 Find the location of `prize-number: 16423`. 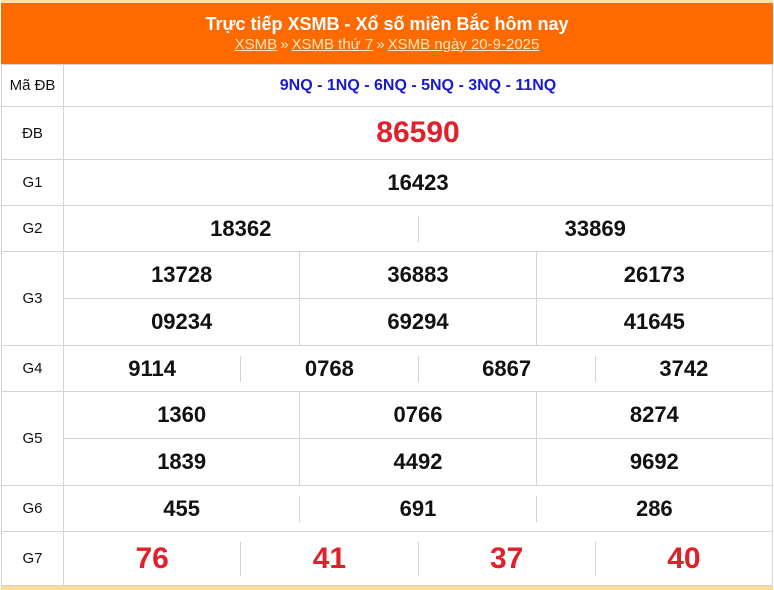

prize-number: 16423 is located at coordinates (418, 182).